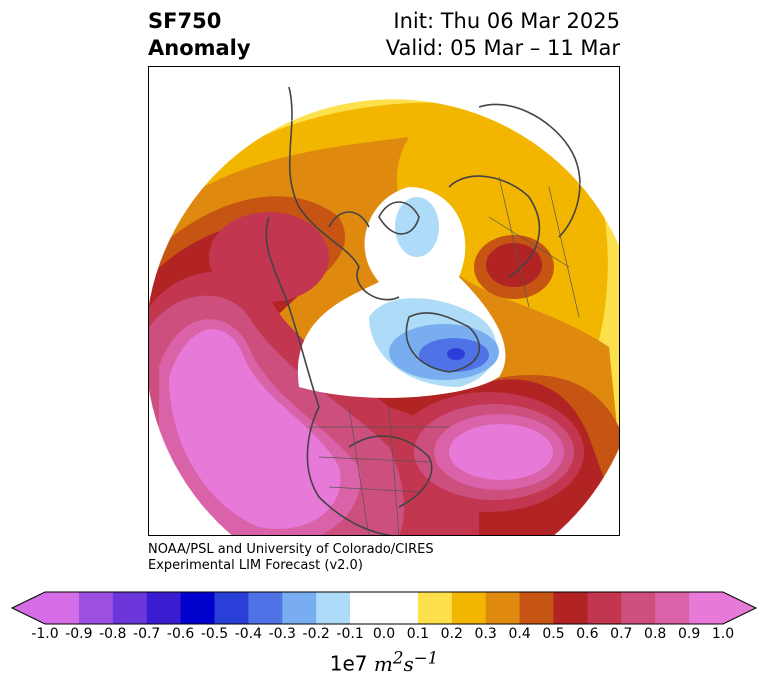 This screenshot has height=688, width=768. I want to click on colorbar-tick-label: 0.7, so click(621, 634).